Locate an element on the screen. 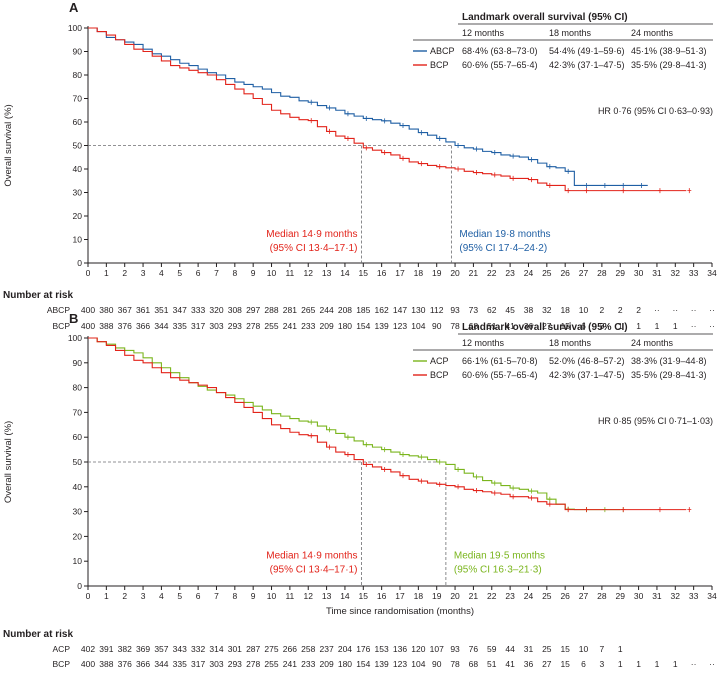  at-risk-value: 44 is located at coordinates (510, 649).